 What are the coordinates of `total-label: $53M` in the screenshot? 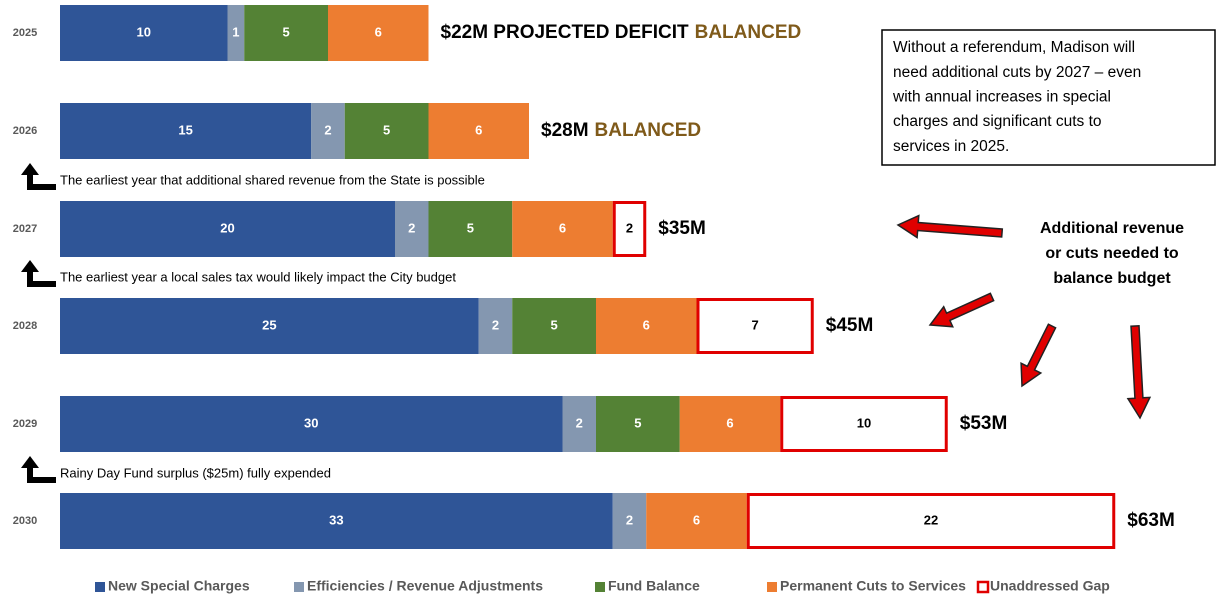 It's located at (984, 423).